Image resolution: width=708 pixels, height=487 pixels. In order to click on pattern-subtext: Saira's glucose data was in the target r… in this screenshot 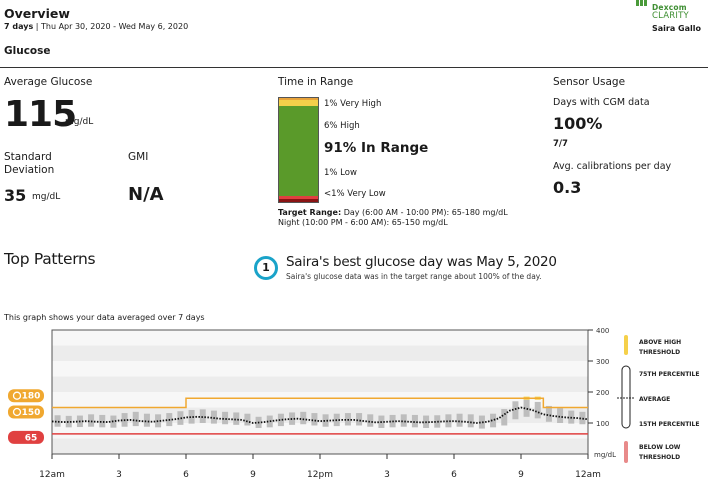, I will do `click(414, 276)`.